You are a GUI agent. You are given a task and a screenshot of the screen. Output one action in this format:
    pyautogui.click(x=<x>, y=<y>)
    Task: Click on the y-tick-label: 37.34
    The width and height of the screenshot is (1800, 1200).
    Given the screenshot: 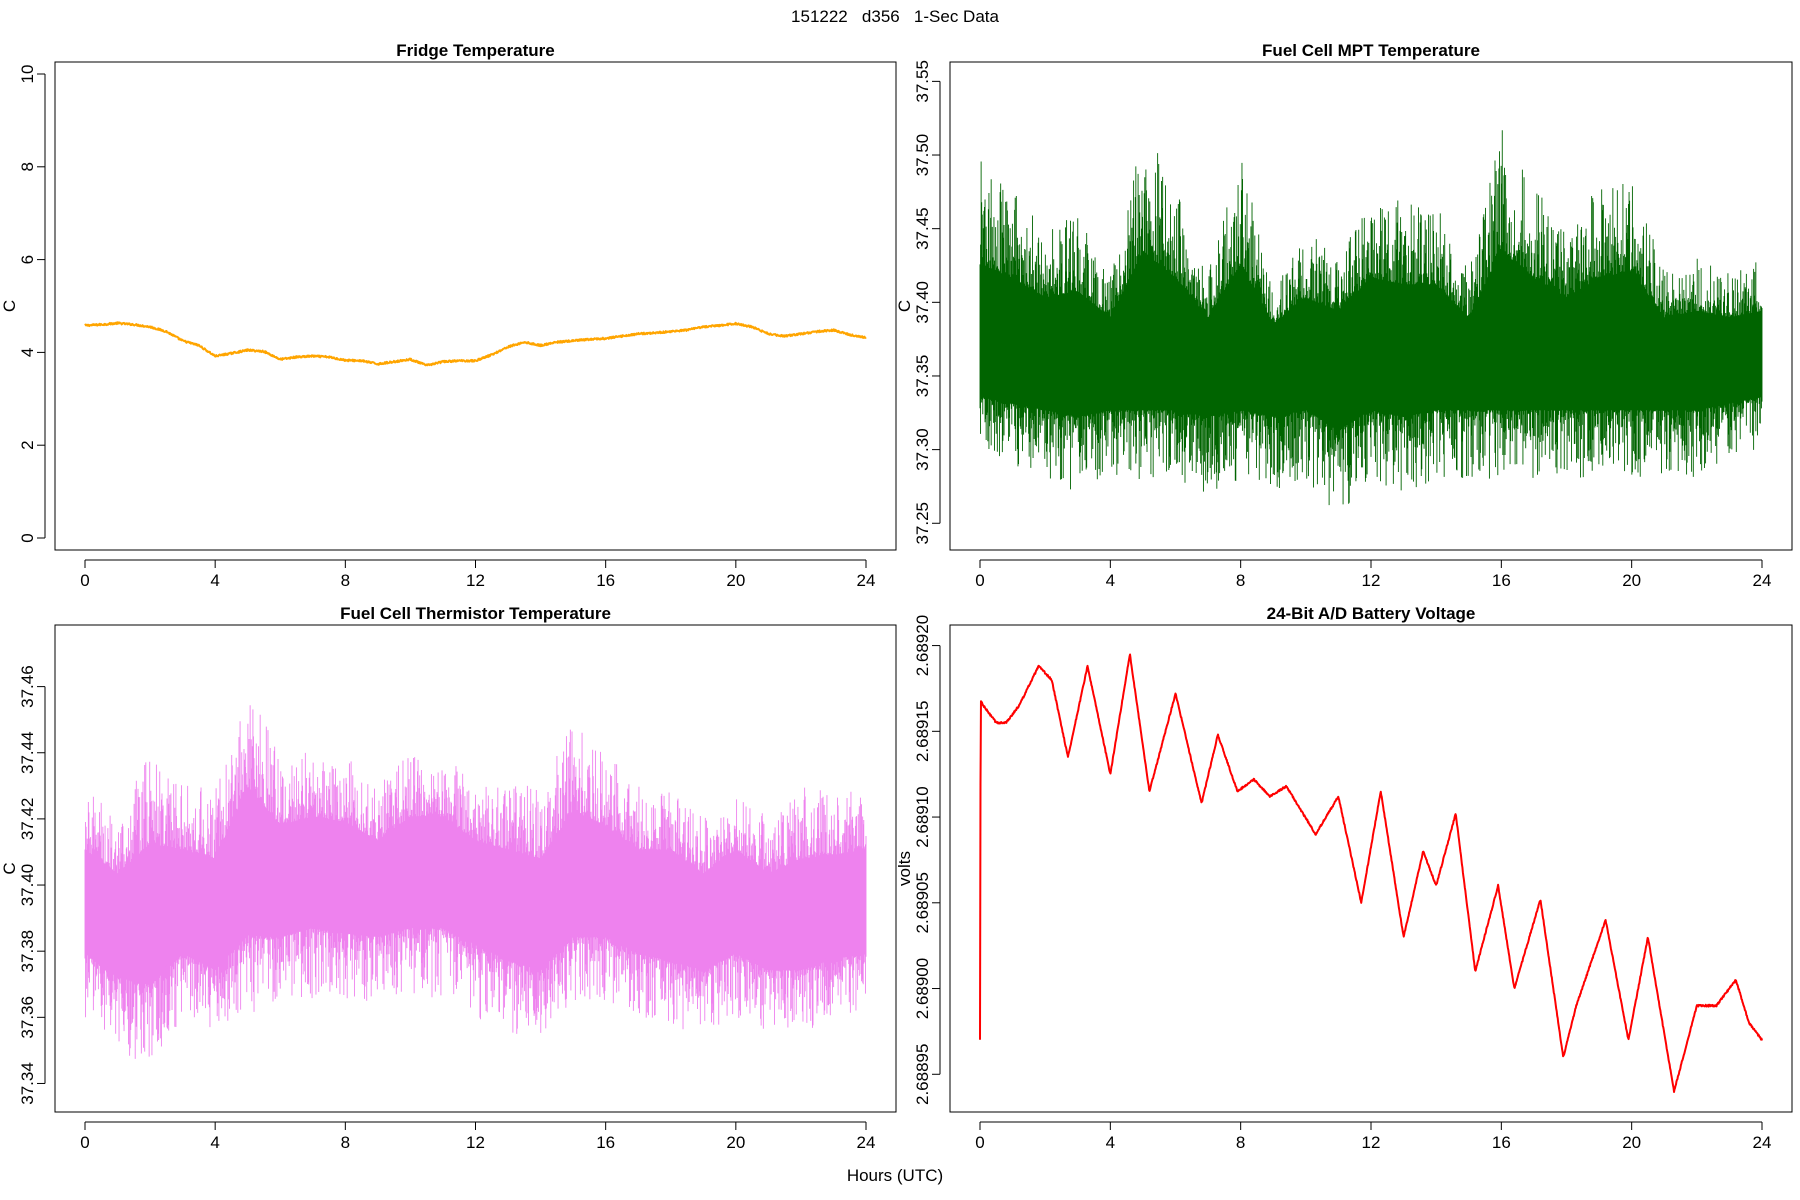 What is the action you would take?
    pyautogui.click(x=27, y=1083)
    